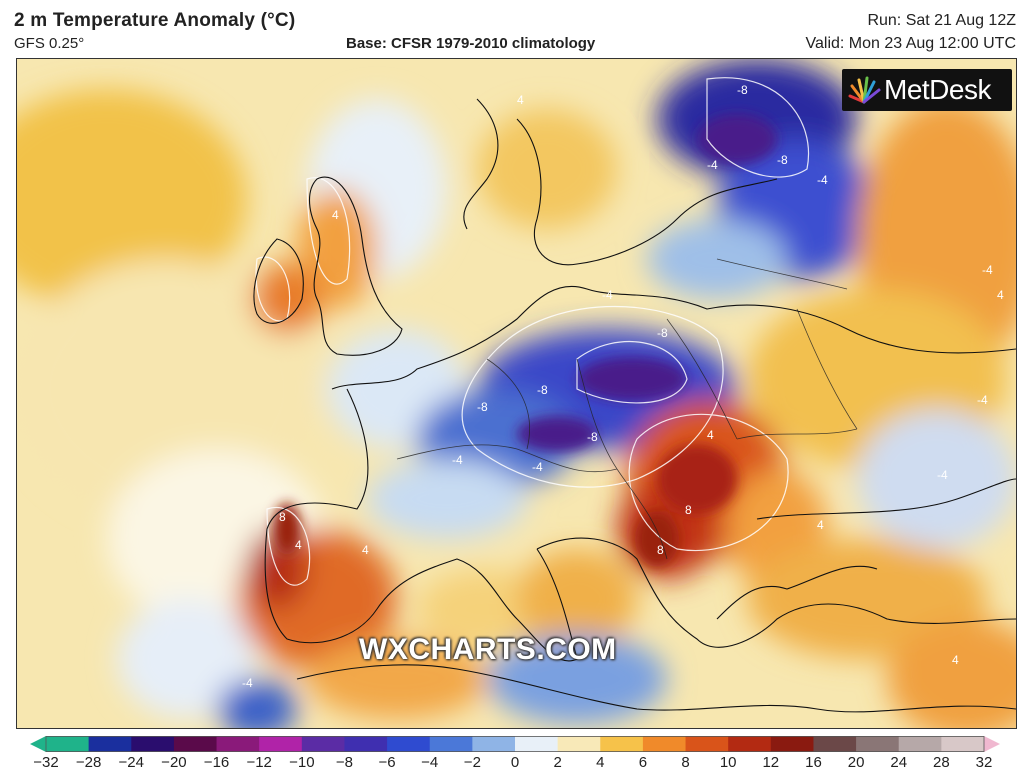 Image resolution: width=1024 pixels, height=779 pixels. I want to click on colorbar-max-arrow, so click(992, 744).